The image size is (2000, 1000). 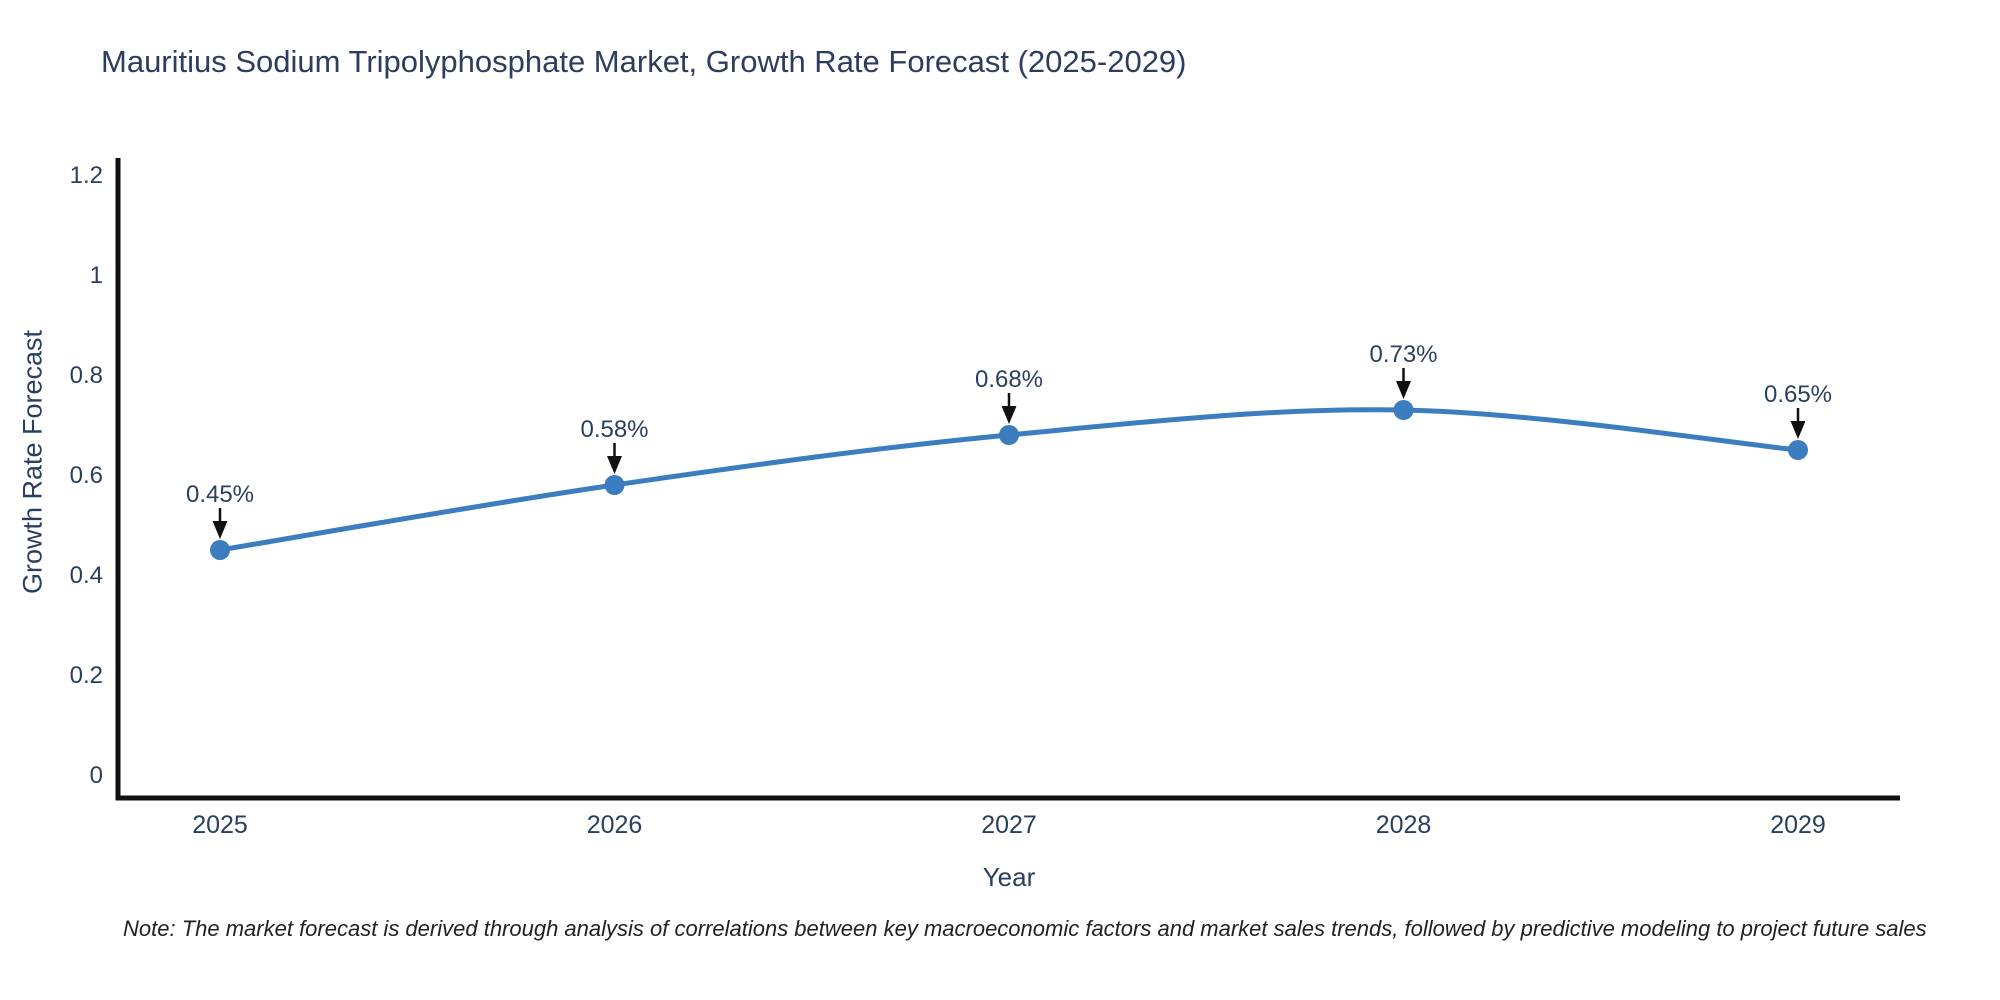 What do you see at coordinates (614, 429) in the screenshot?
I see `point-value-label: 0.58%` at bounding box center [614, 429].